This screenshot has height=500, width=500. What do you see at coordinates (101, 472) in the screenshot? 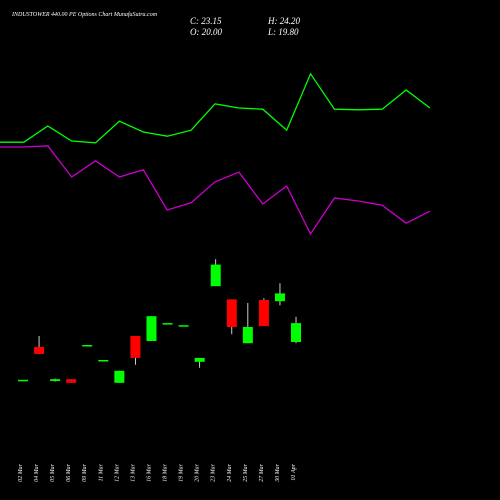
I see `x-tick-label: 11 Mar` at bounding box center [101, 472].